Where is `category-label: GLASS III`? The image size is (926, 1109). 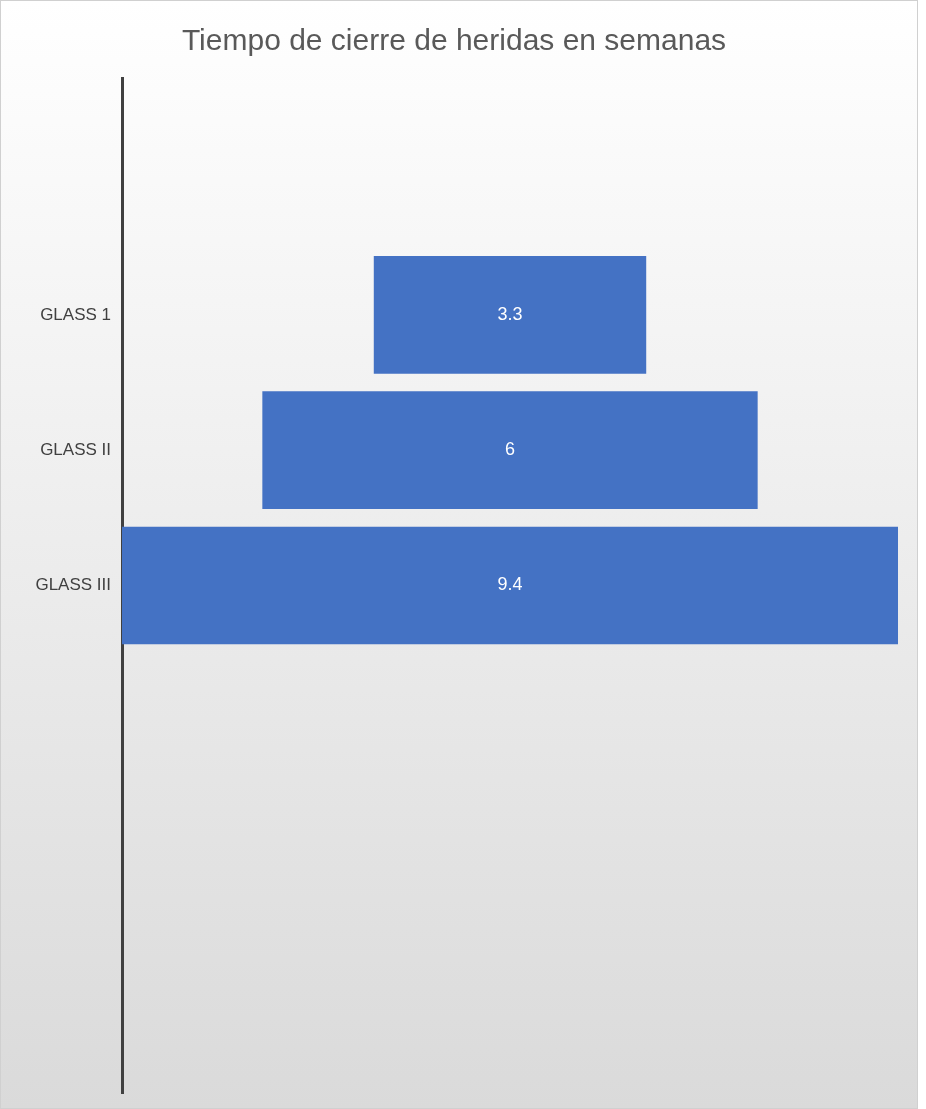
category-label: GLASS III is located at coordinates (73, 585).